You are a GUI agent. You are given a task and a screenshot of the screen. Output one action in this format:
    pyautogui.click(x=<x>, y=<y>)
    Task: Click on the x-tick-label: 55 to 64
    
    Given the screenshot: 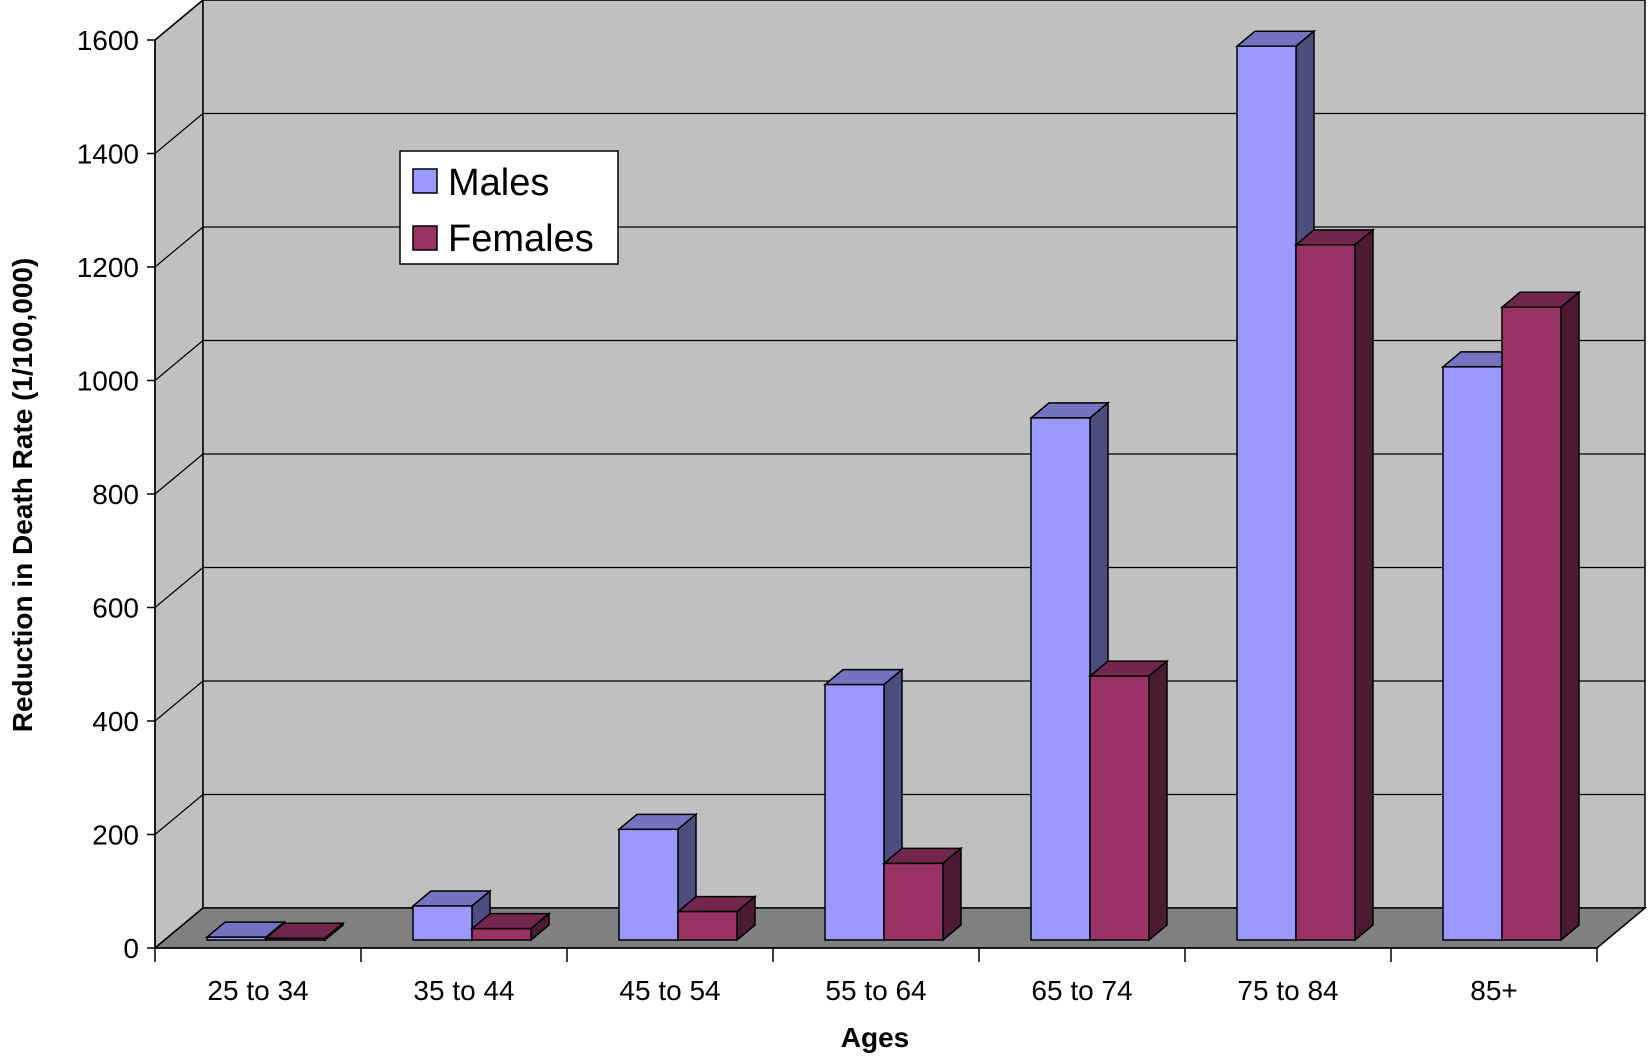 What is the action you would take?
    pyautogui.click(x=875, y=990)
    